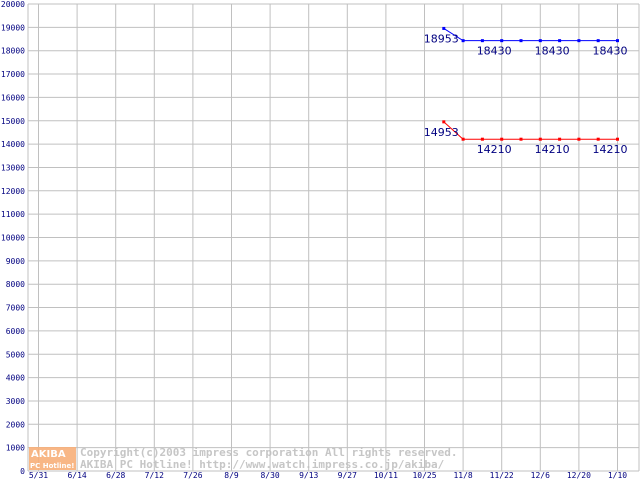 This screenshot has width=640, height=480. What do you see at coordinates (13, 51) in the screenshot?
I see `y-tick-label: 18000` at bounding box center [13, 51].